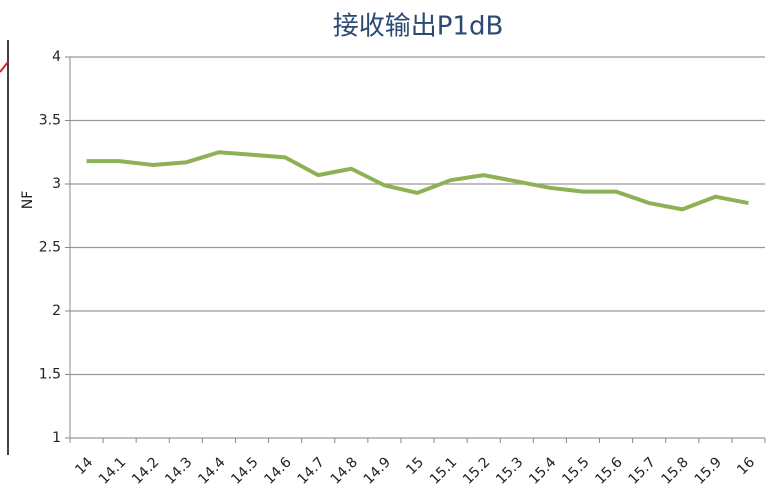 Image resolution: width=772 pixels, height=495 pixels. I want to click on x-tick-label: 14.9, so click(377, 470).